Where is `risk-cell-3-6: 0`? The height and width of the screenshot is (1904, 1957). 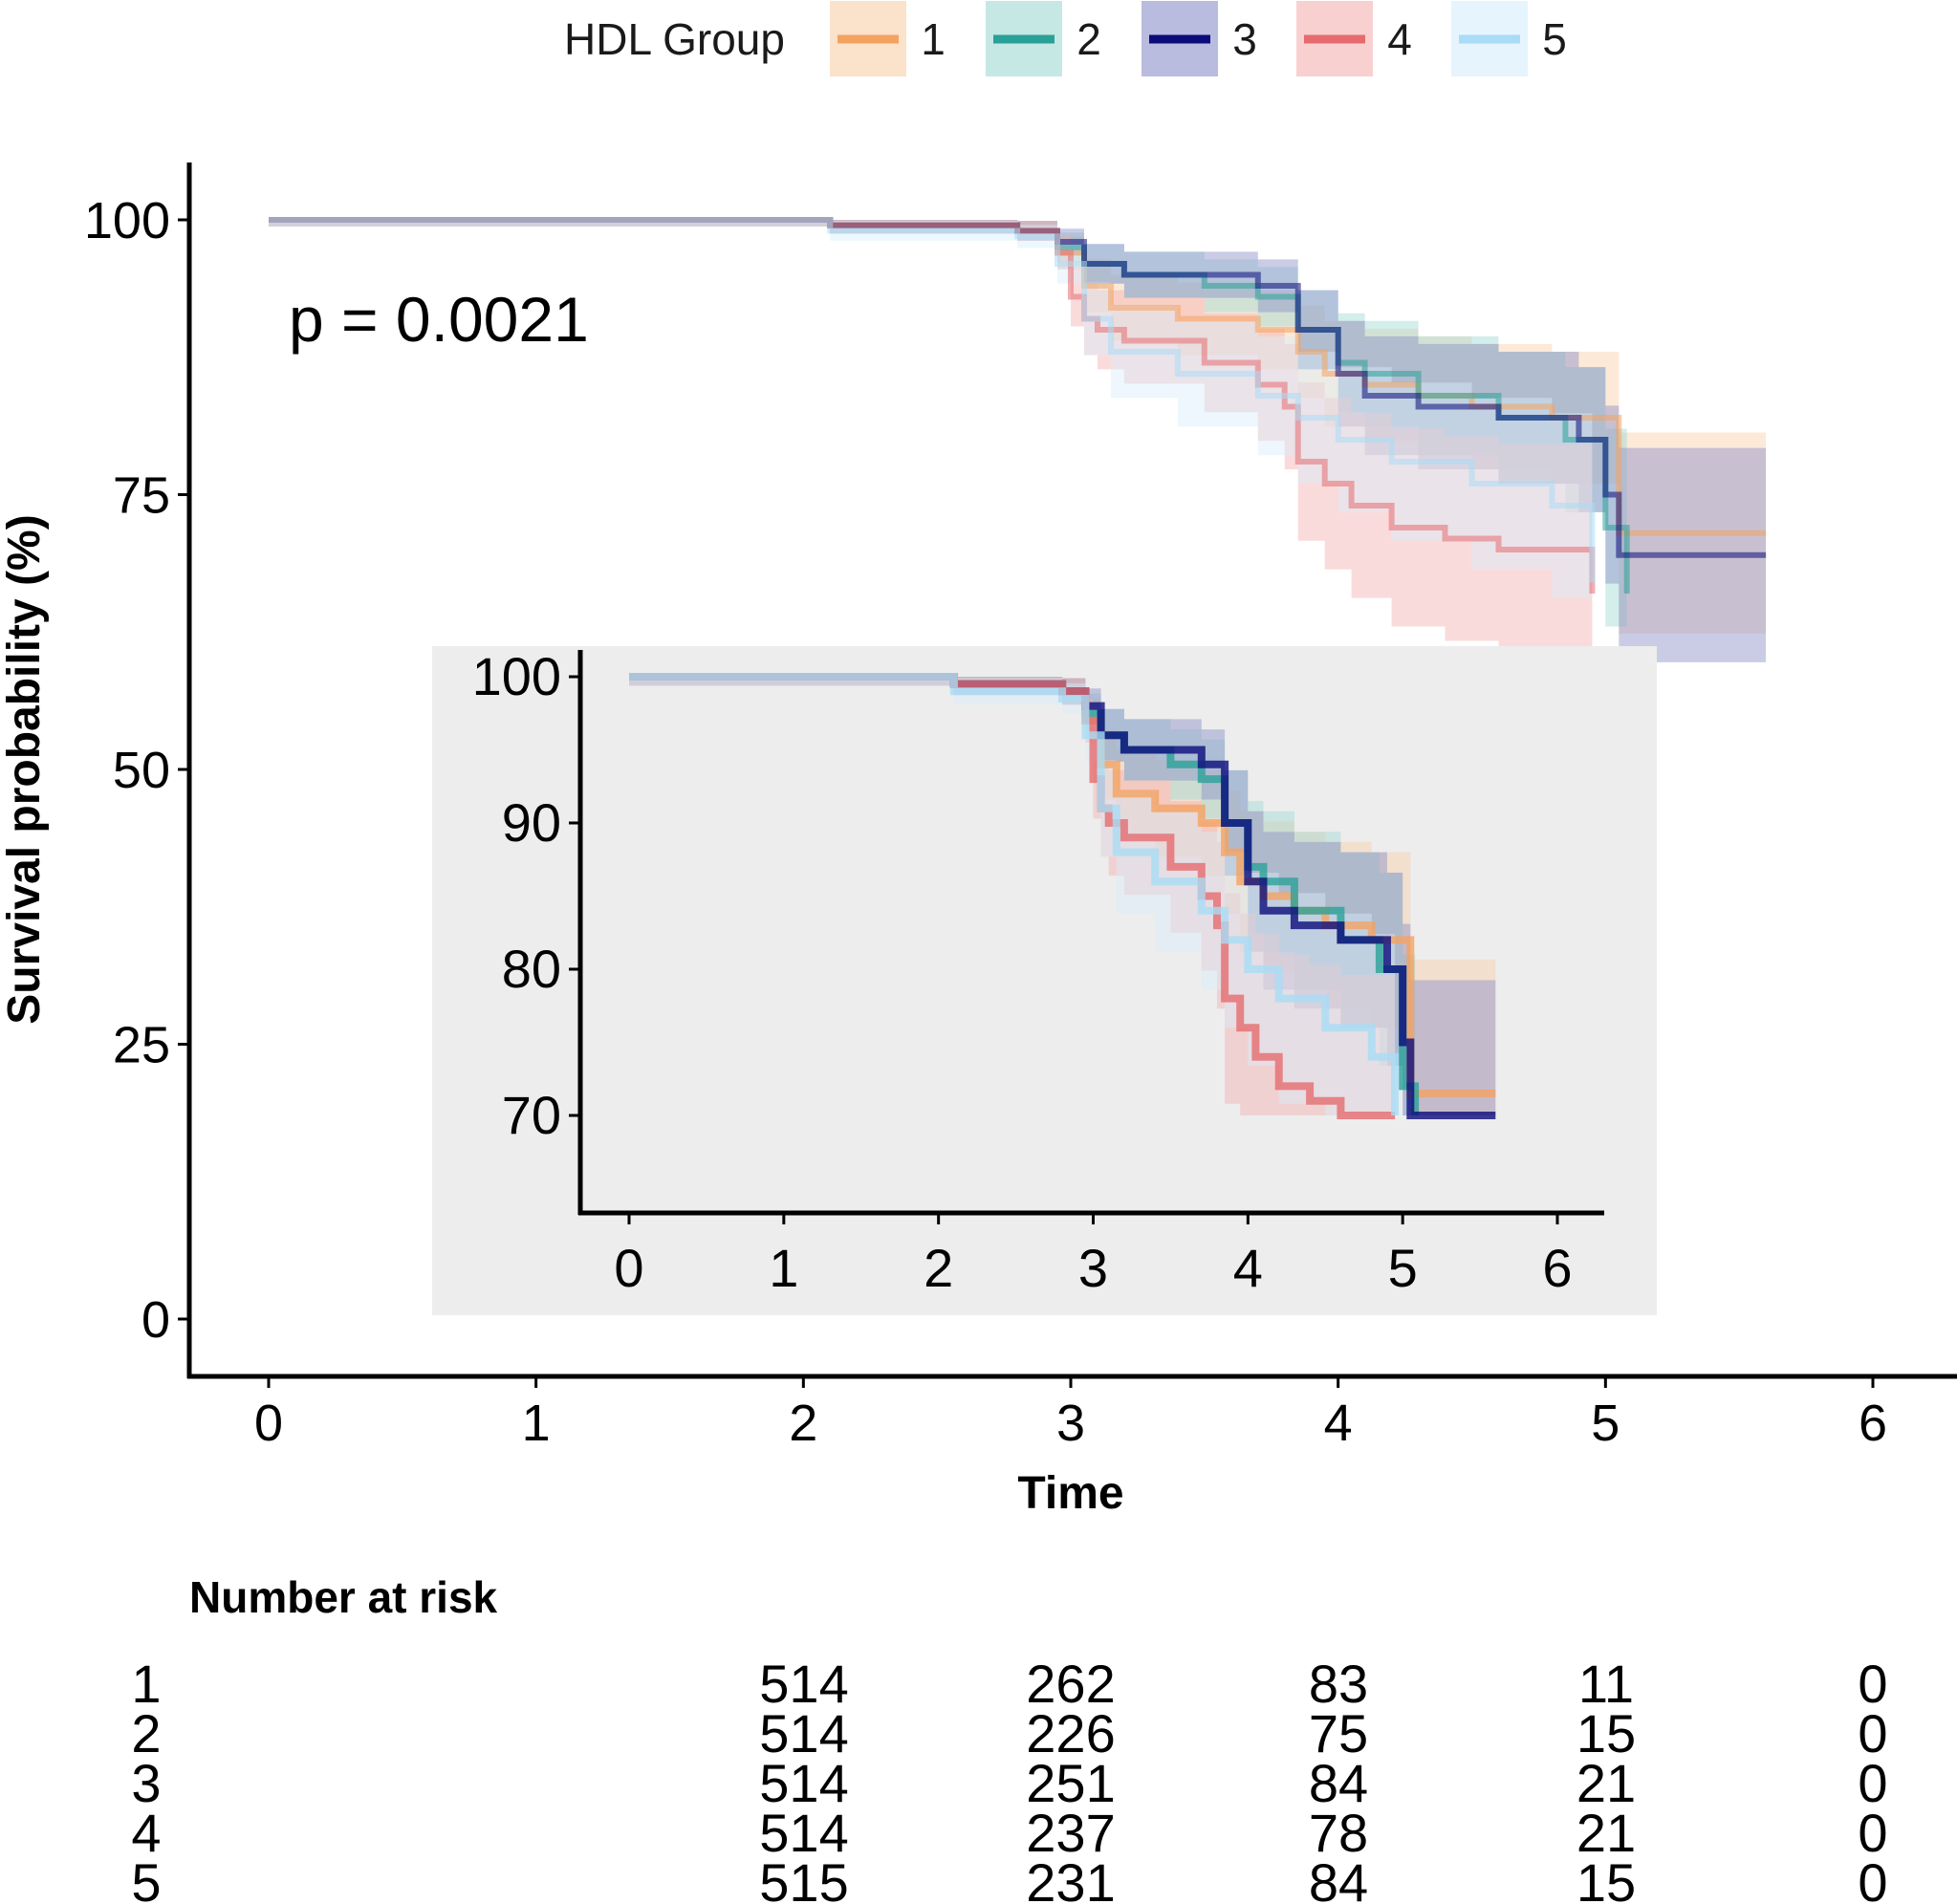
risk-cell-3-6: 0 is located at coordinates (1872, 1783).